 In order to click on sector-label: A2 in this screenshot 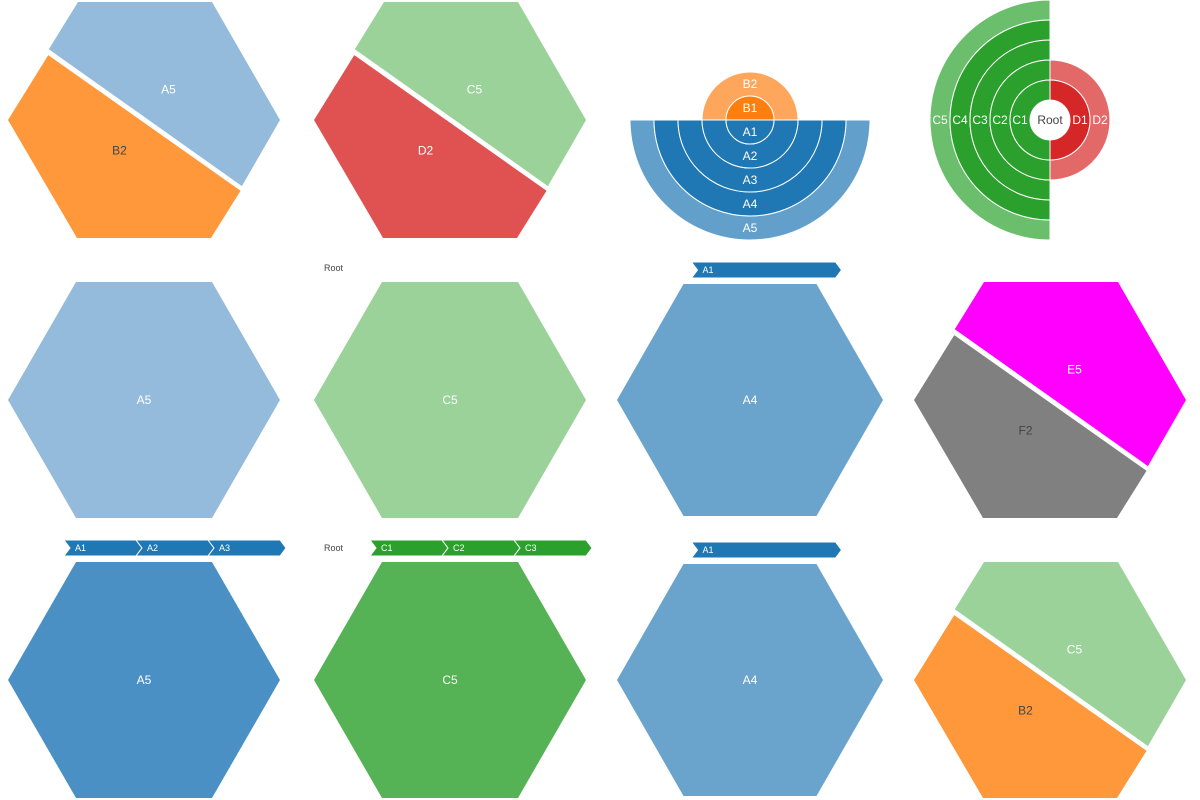, I will do `click(750, 156)`.